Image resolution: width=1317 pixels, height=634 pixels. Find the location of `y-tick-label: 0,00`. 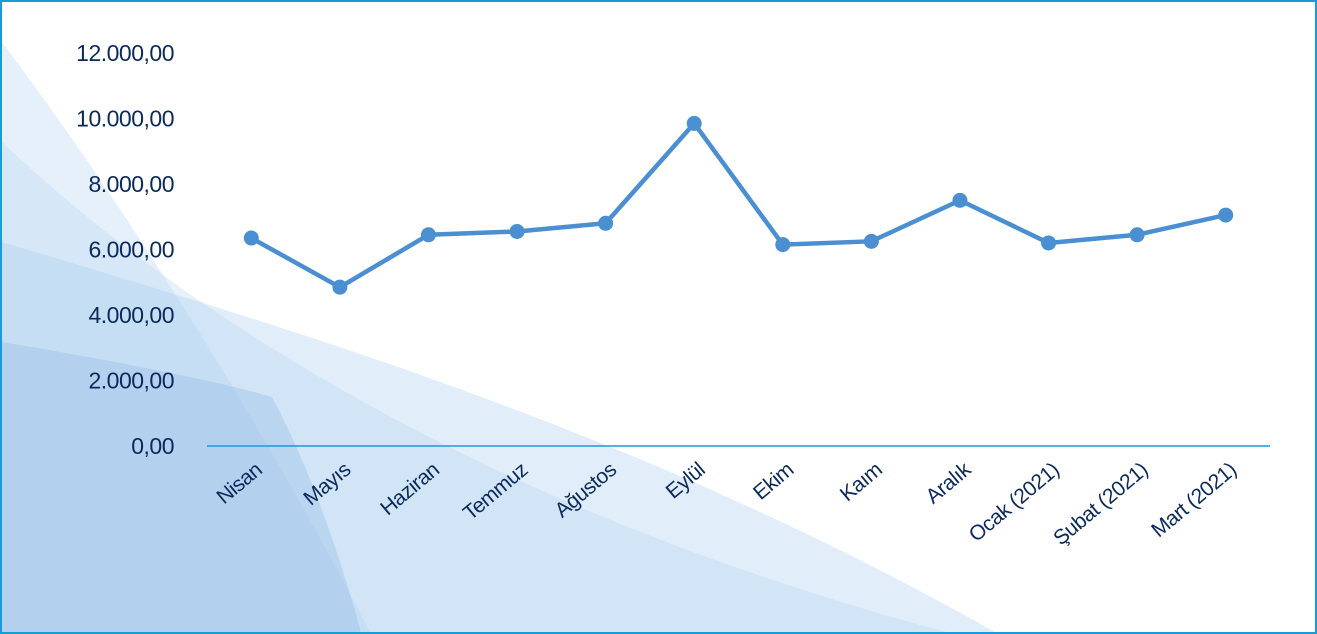

y-tick-label: 0,00 is located at coordinates (152, 446).